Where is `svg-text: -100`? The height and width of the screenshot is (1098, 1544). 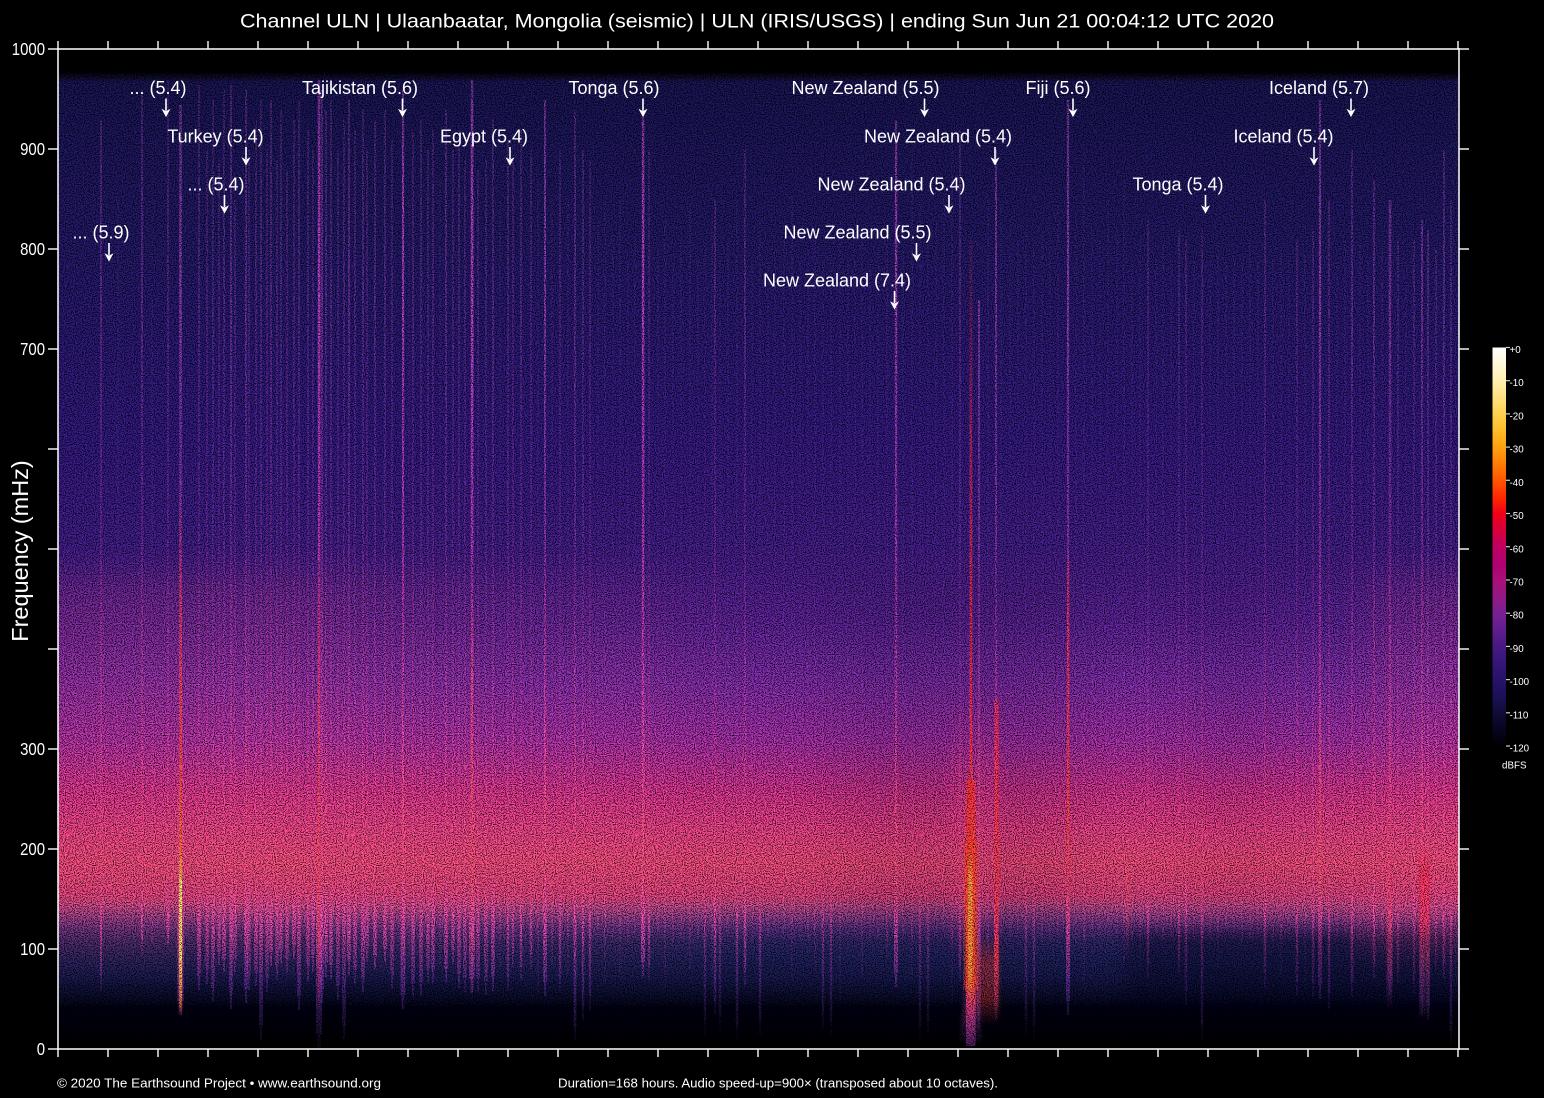
svg-text: -100 is located at coordinates (1520, 682).